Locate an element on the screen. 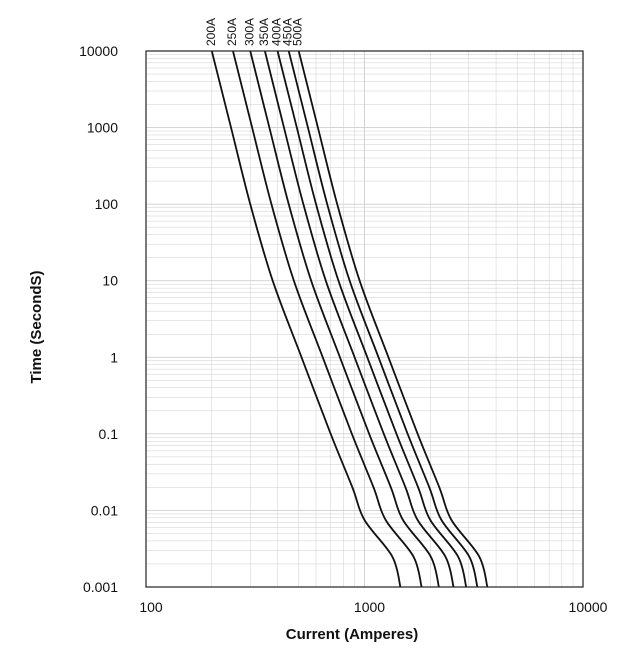  y-tick-labels: 10000 1000 100 10 1 0.1 0.01 0.001 is located at coordinates (98, 319).